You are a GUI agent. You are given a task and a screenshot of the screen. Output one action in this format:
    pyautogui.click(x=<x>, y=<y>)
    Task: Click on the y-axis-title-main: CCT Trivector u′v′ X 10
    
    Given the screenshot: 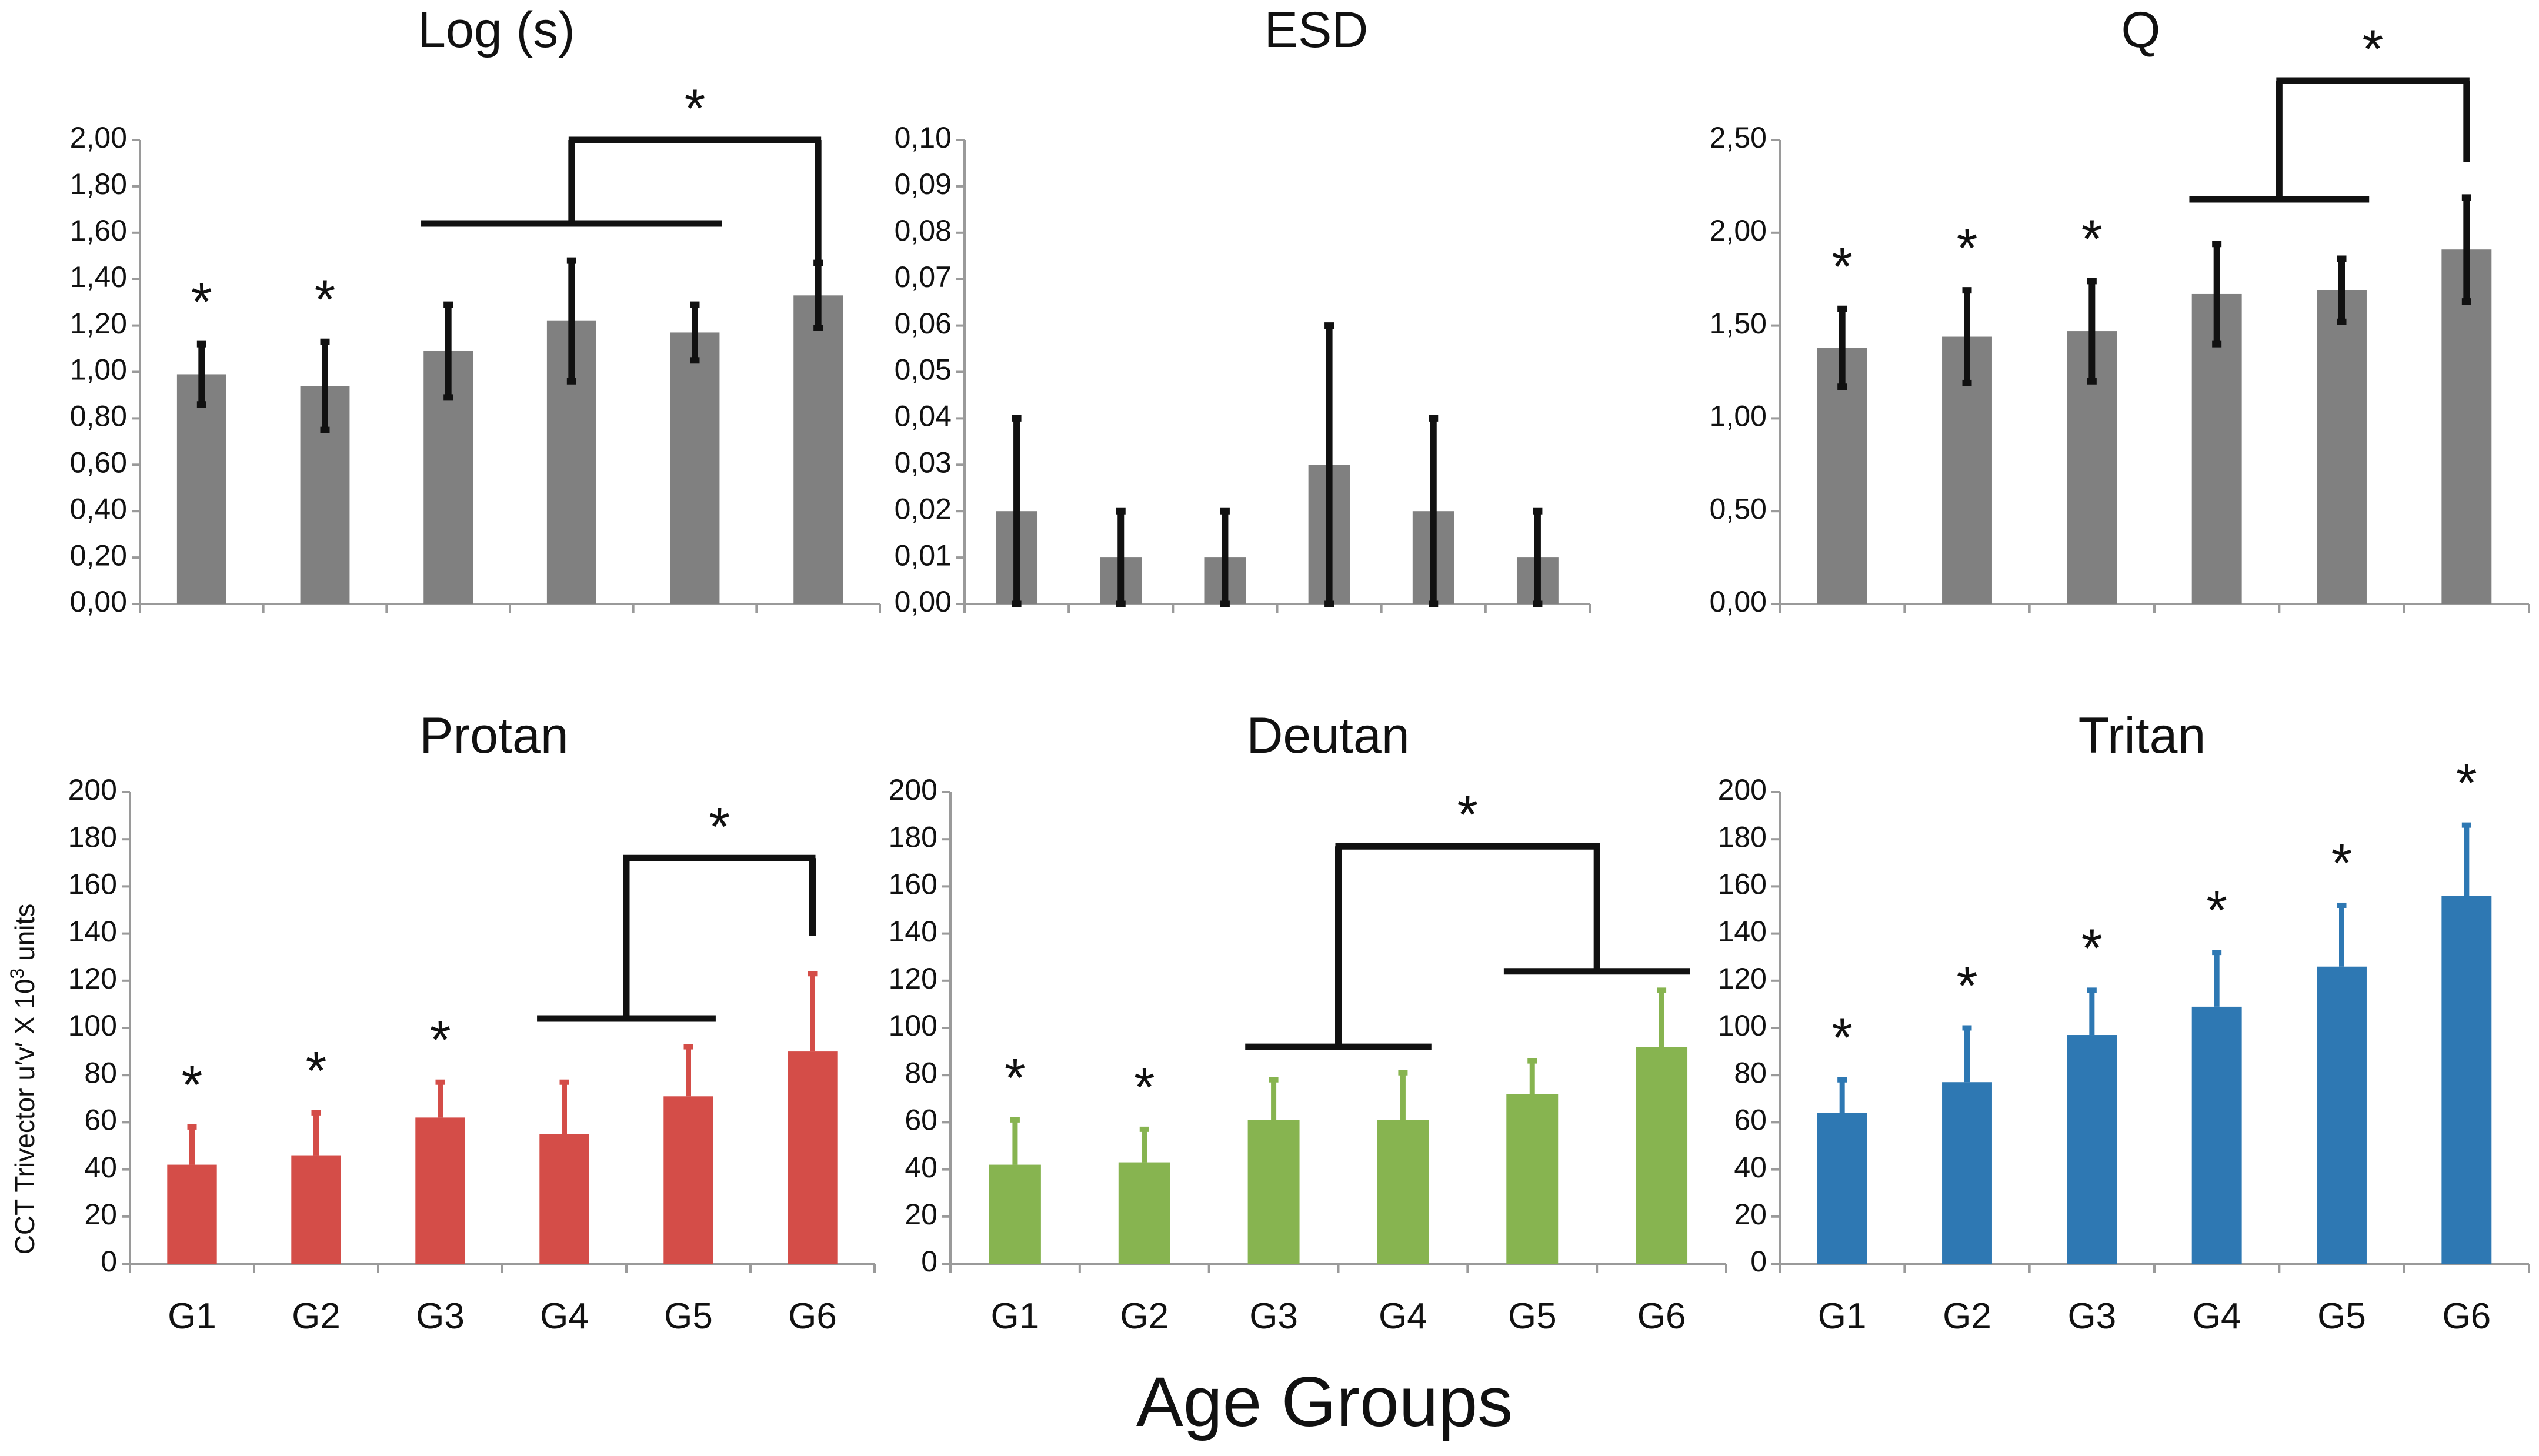 What is the action you would take?
    pyautogui.click(x=24, y=1116)
    